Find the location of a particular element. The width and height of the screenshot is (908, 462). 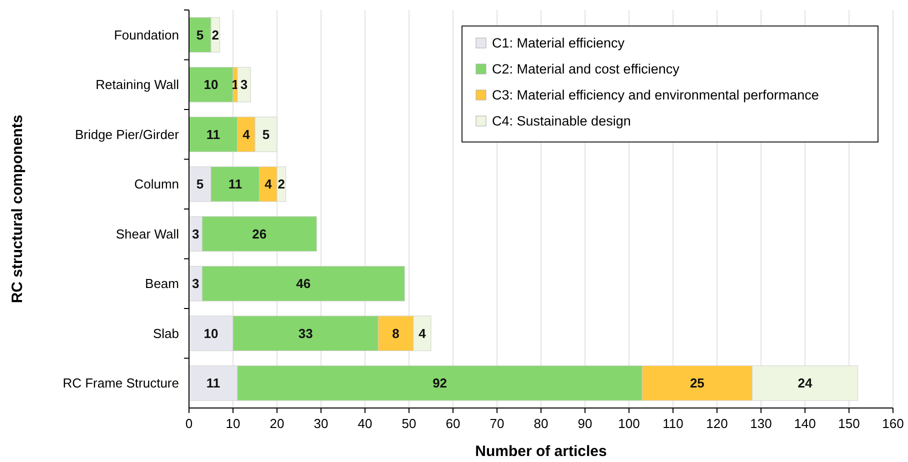

y-tick-label: Retaining Wall is located at coordinates (138, 84).